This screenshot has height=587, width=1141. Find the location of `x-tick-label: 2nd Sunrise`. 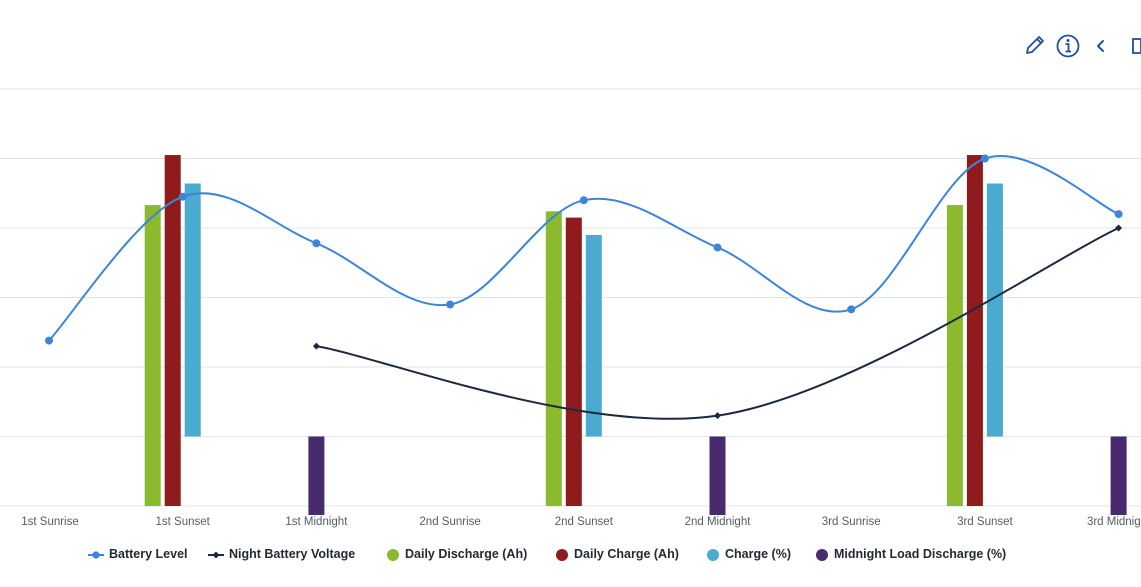

x-tick-label: 2nd Sunrise is located at coordinates (449, 522).